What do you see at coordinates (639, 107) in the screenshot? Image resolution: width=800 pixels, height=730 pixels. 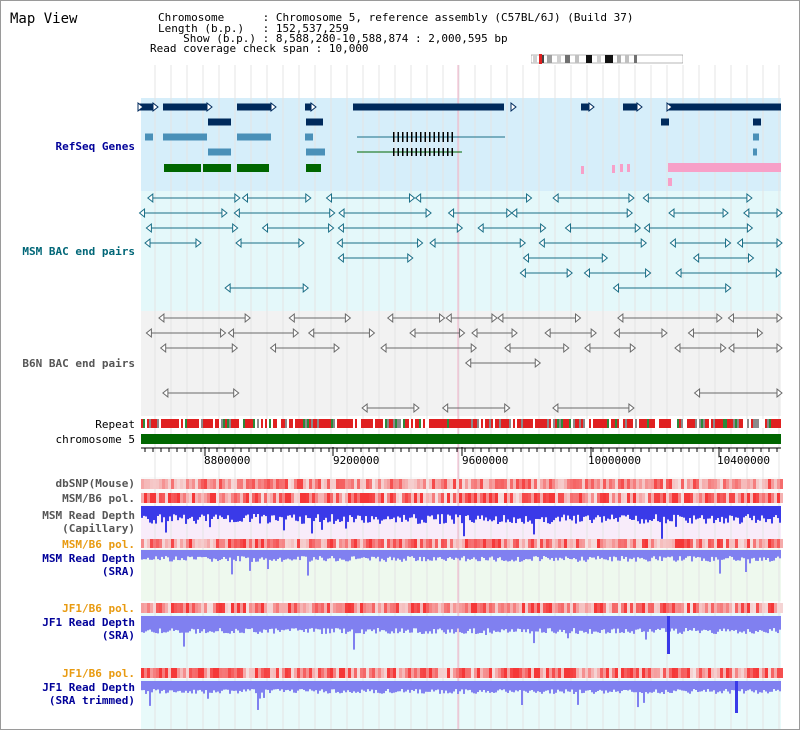 I see `gene-strand-arrow` at bounding box center [639, 107].